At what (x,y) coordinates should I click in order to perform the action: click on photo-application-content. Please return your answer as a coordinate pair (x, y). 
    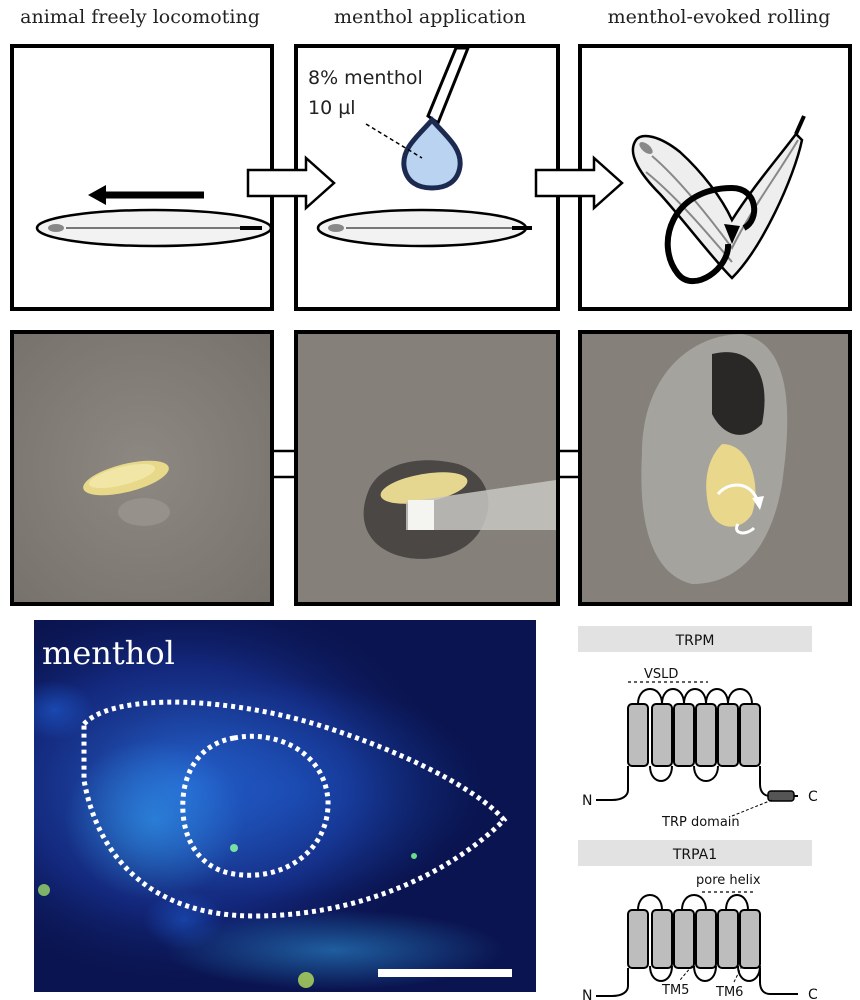
    Looking at the image, I should click on (427, 468).